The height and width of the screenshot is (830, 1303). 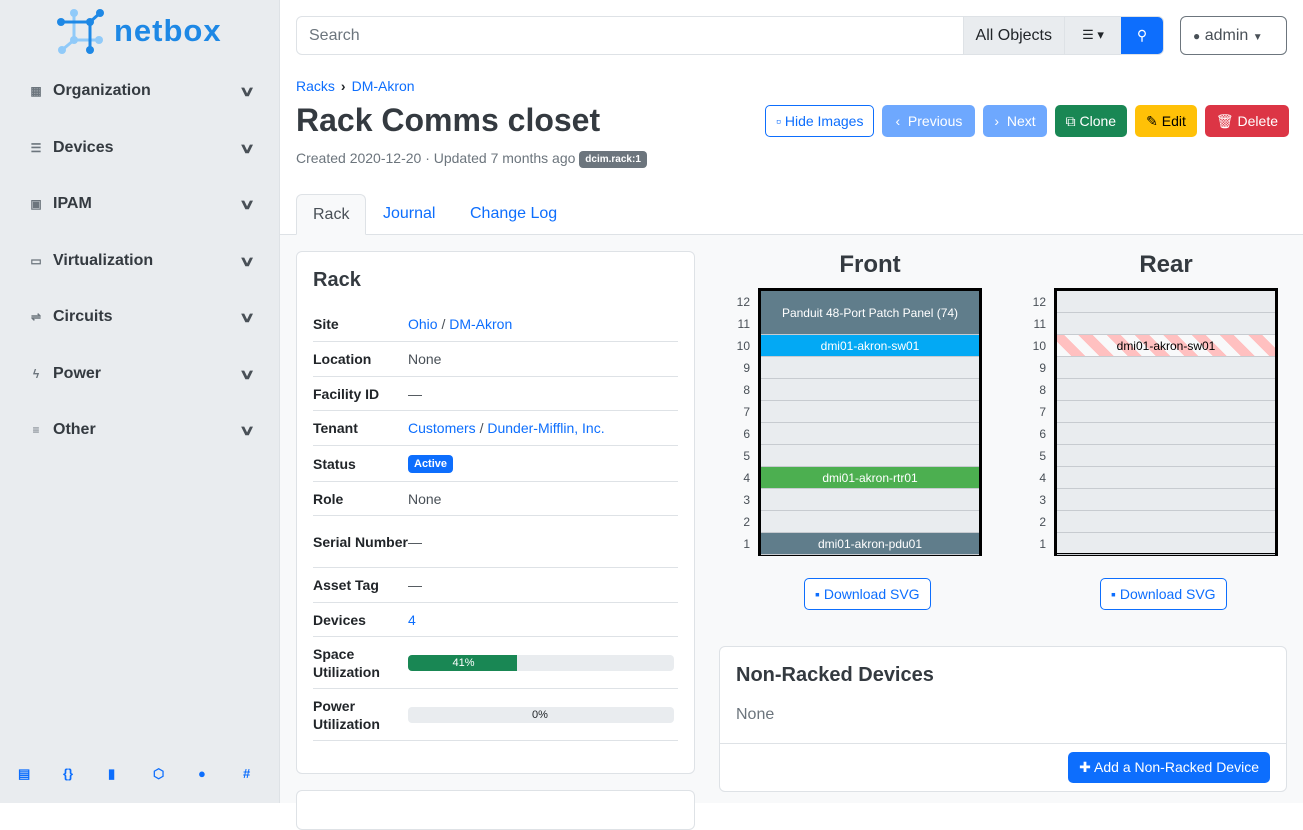 What do you see at coordinates (442, 428) in the screenshot?
I see `tenant-group-link: Customers` at bounding box center [442, 428].